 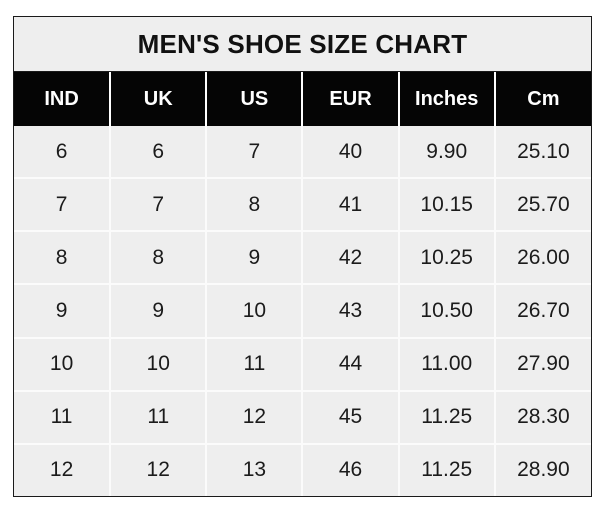 What do you see at coordinates (351, 417) in the screenshot?
I see `cell-eur: 45` at bounding box center [351, 417].